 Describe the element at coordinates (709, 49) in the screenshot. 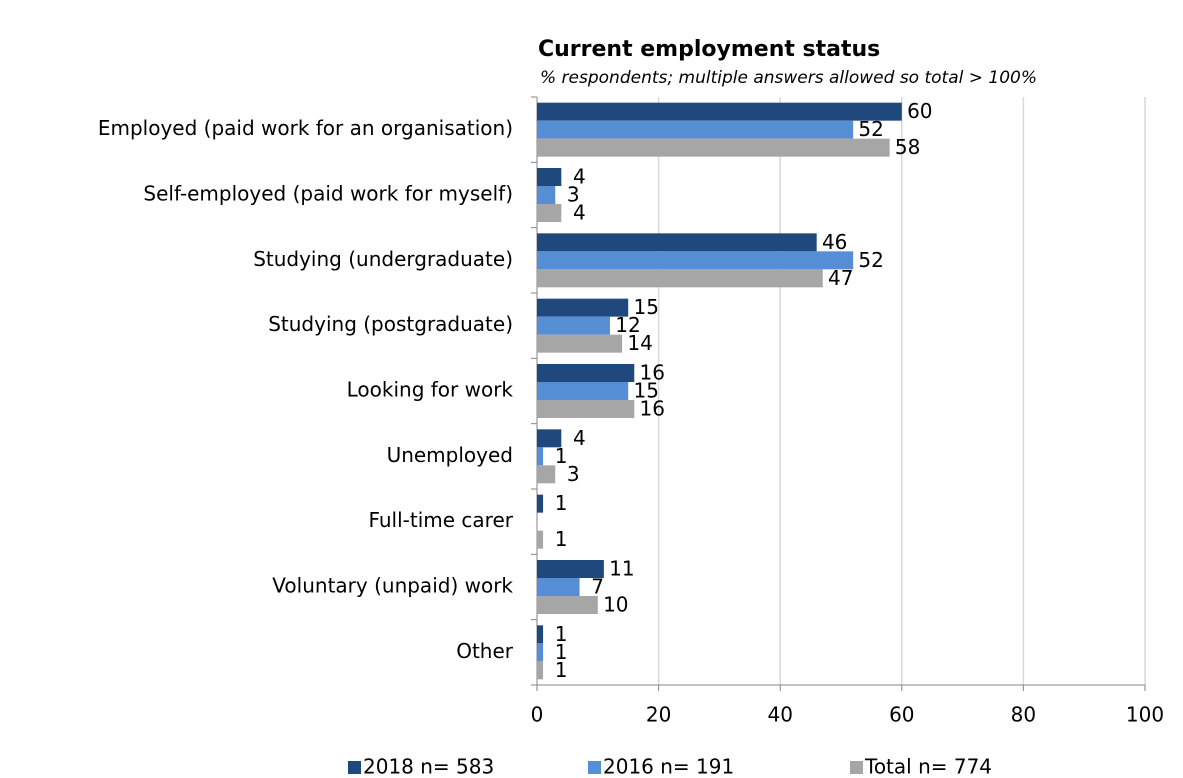

I see `chart-title: Current employment status` at that location.